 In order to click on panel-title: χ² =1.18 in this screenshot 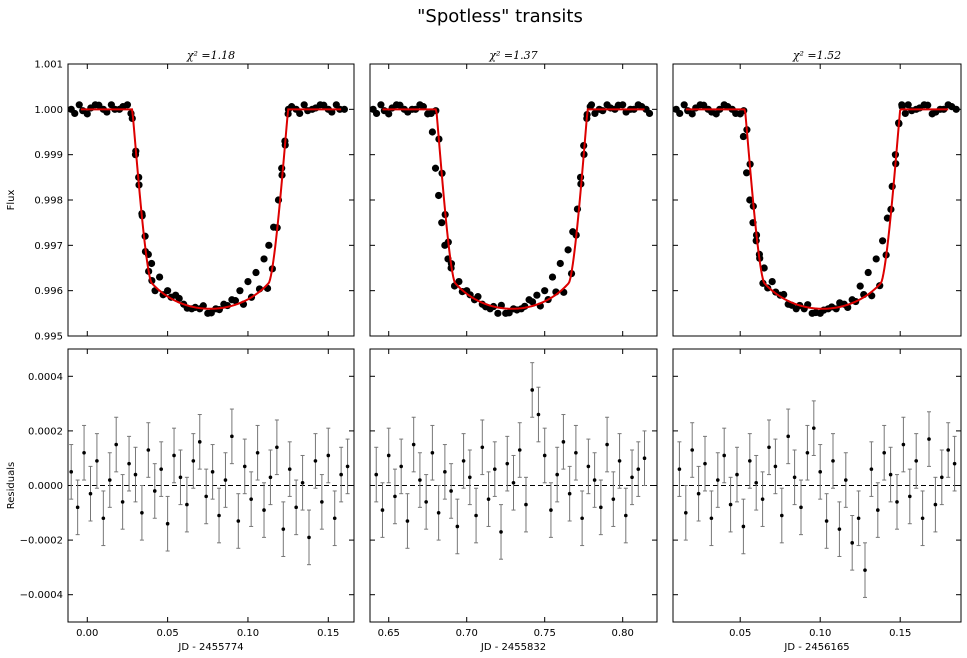, I will do `click(210, 55)`.